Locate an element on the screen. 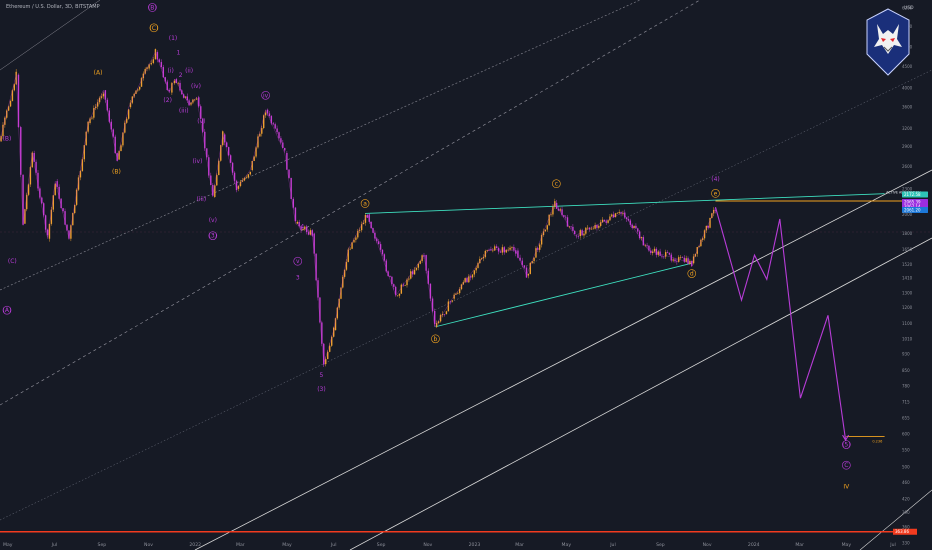 This screenshot has height=550, width=932. y-tick-label: 1410 is located at coordinates (907, 278).